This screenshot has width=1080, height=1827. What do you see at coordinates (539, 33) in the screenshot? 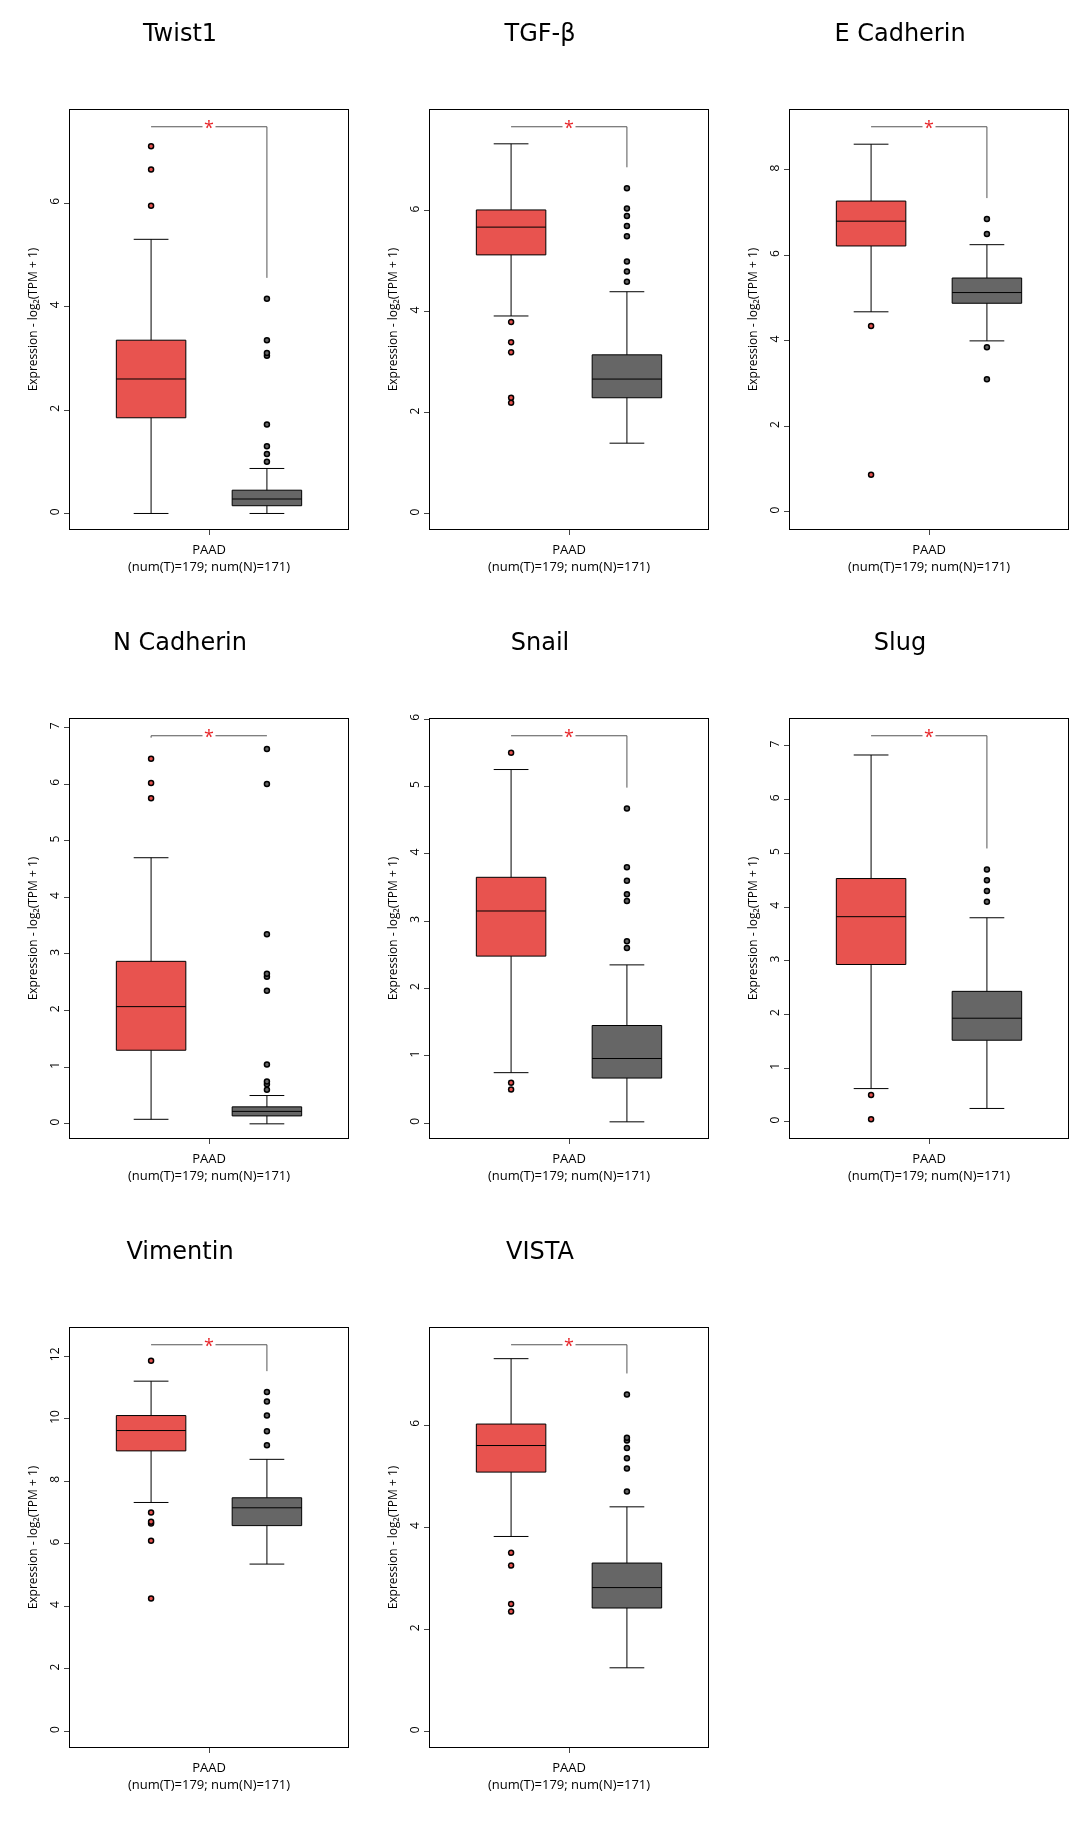
I see `chart-title: TGF-β` at bounding box center [539, 33].